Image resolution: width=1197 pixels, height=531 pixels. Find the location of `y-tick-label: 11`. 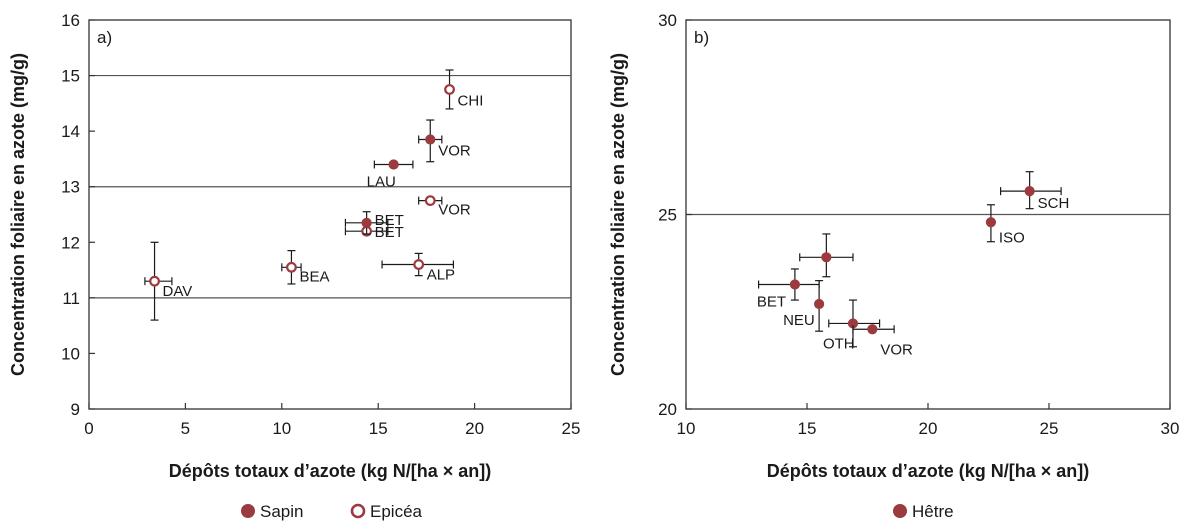

y-tick-label: 11 is located at coordinates (71, 298).